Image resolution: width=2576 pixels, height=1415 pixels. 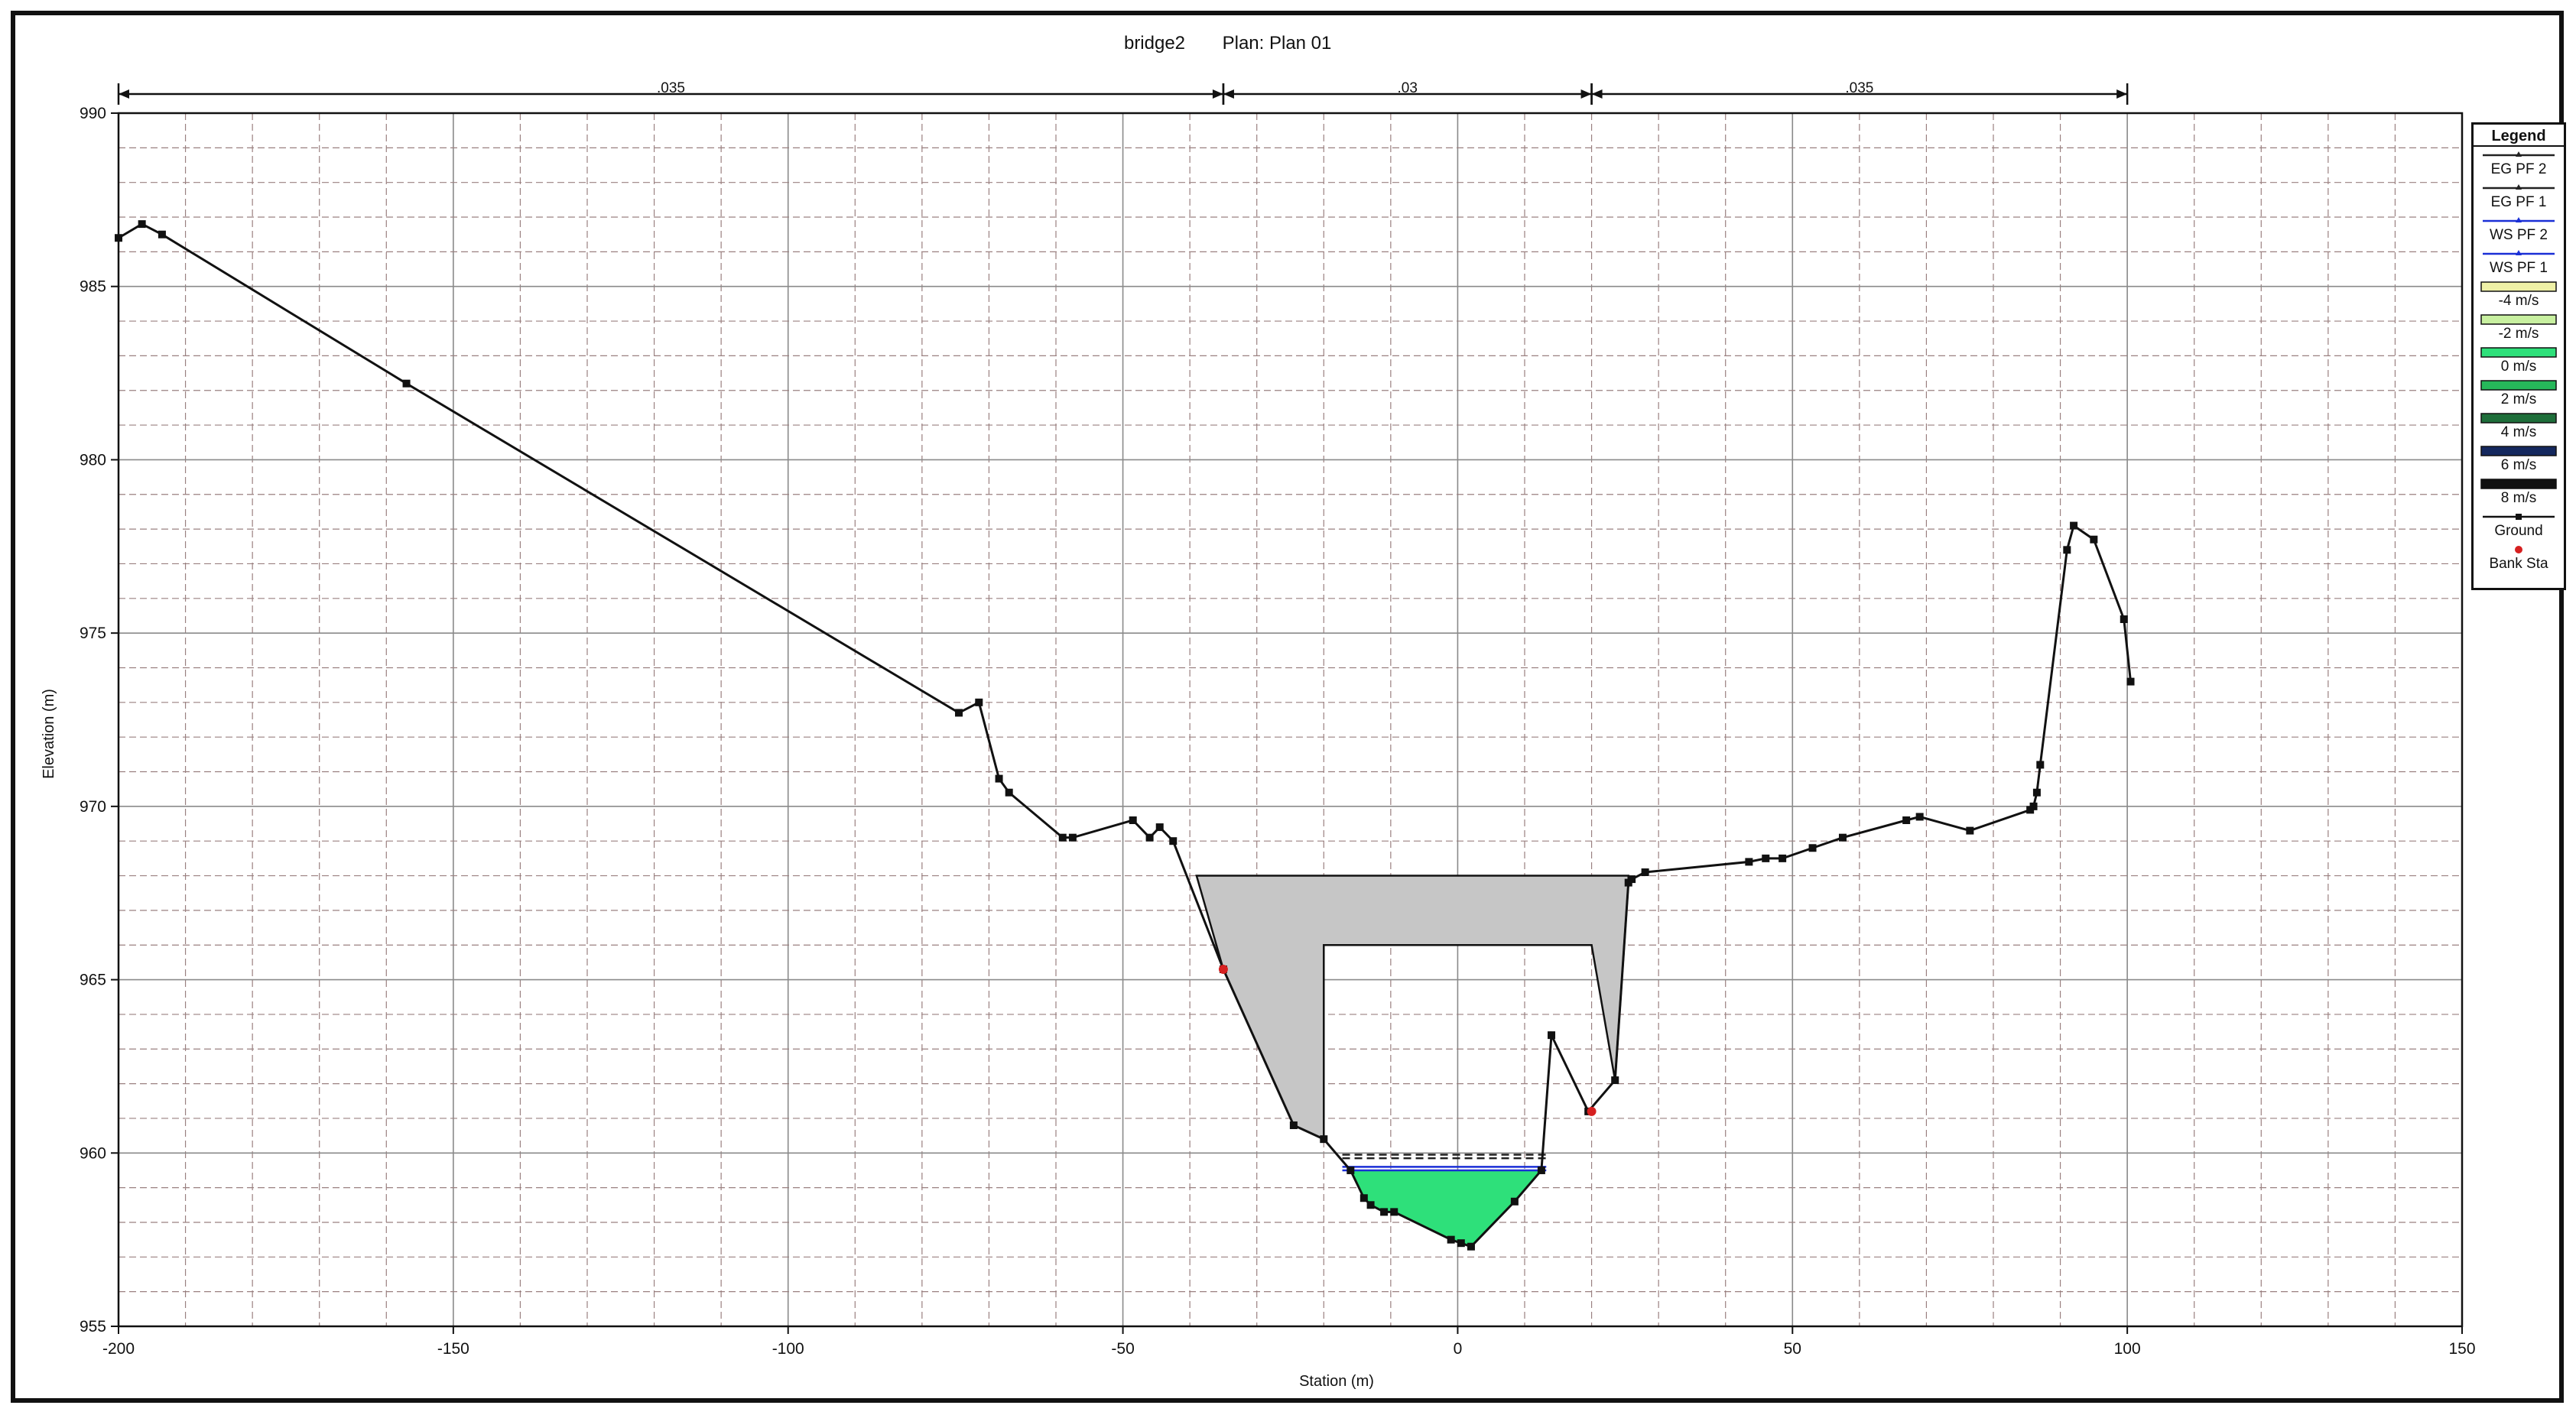 I want to click on legend-item: 6 m/s, so click(x=2519, y=459).